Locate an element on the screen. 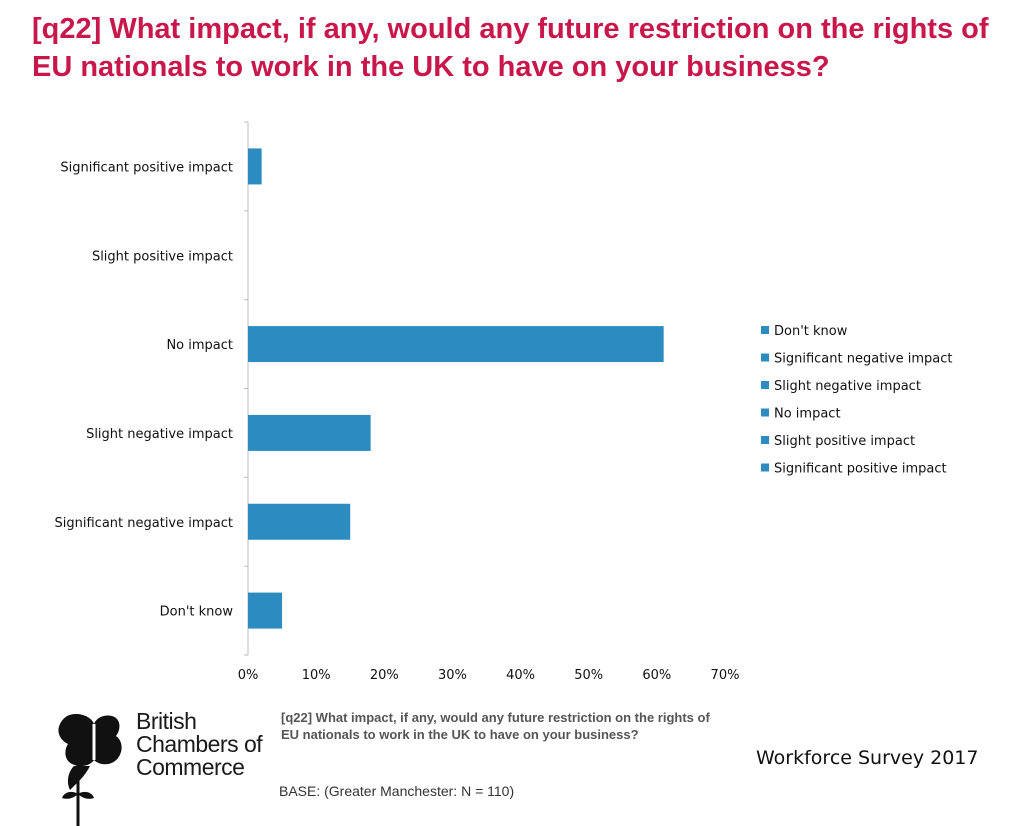 This screenshot has height=826, width=1024. legend-item-label: Slight positive impact is located at coordinates (844, 441).